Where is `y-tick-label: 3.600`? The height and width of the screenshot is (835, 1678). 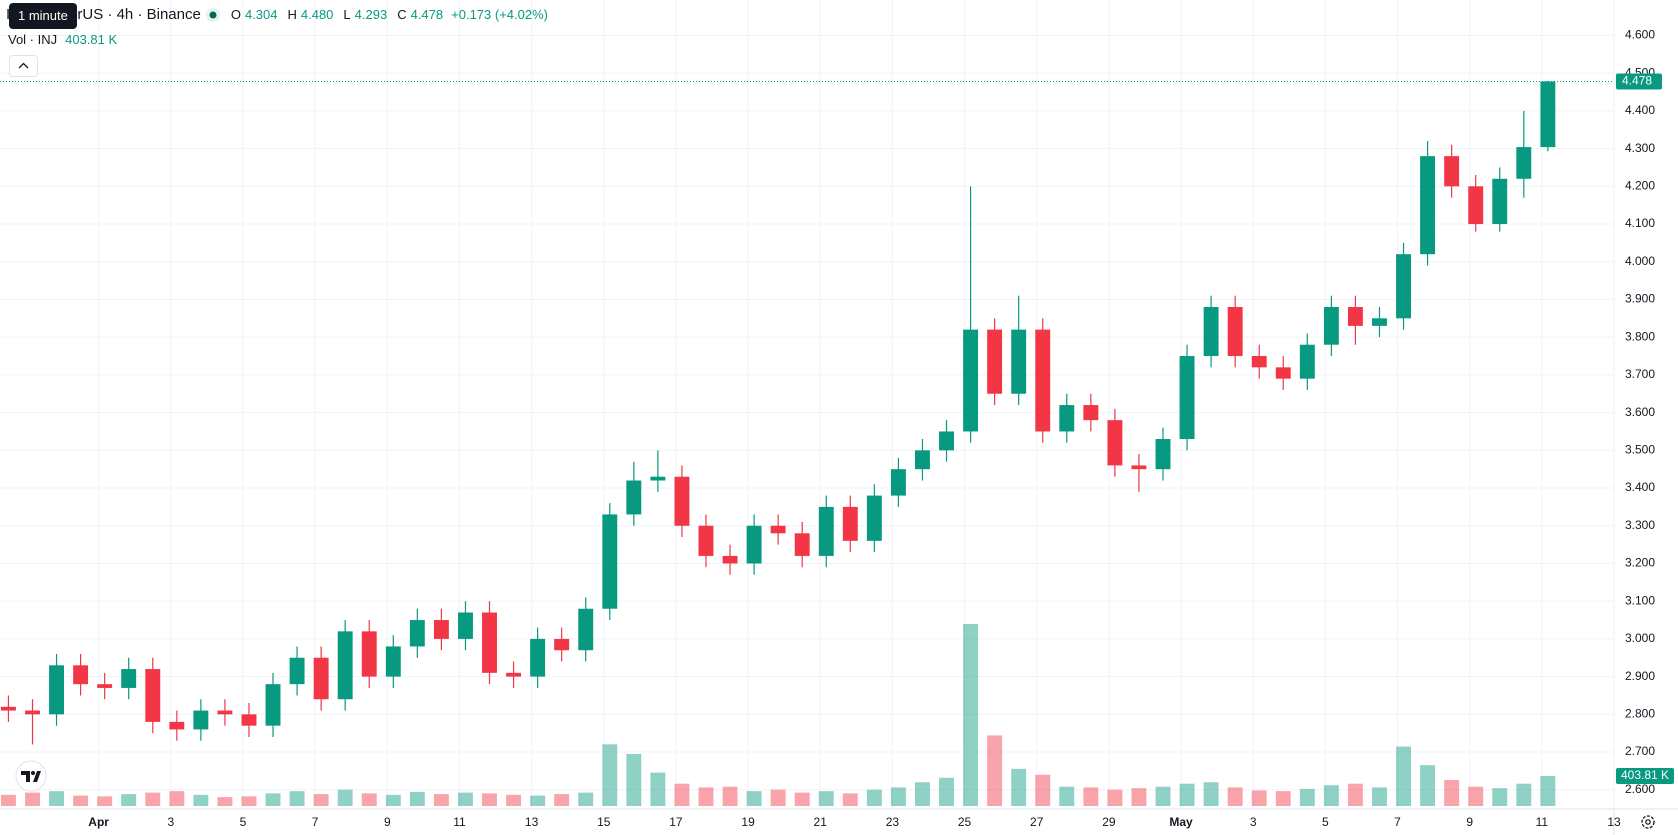
y-tick-label: 3.600 is located at coordinates (1640, 412).